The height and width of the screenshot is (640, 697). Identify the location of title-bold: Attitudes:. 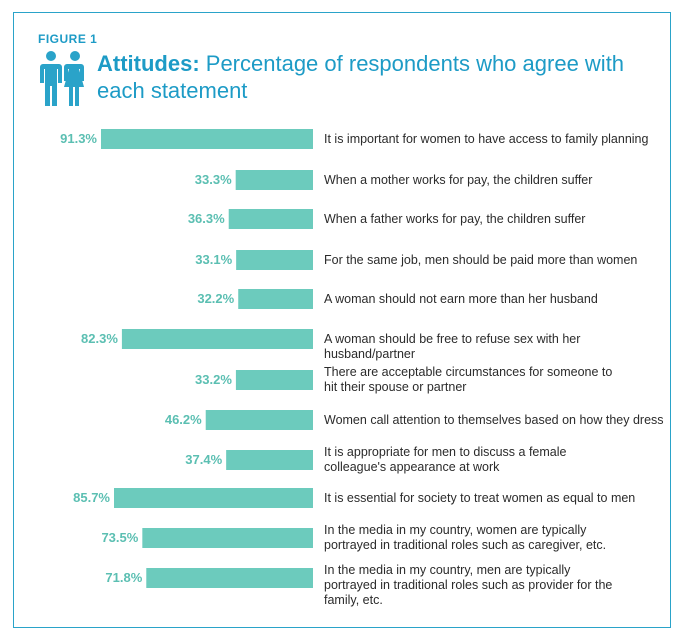
(148, 63).